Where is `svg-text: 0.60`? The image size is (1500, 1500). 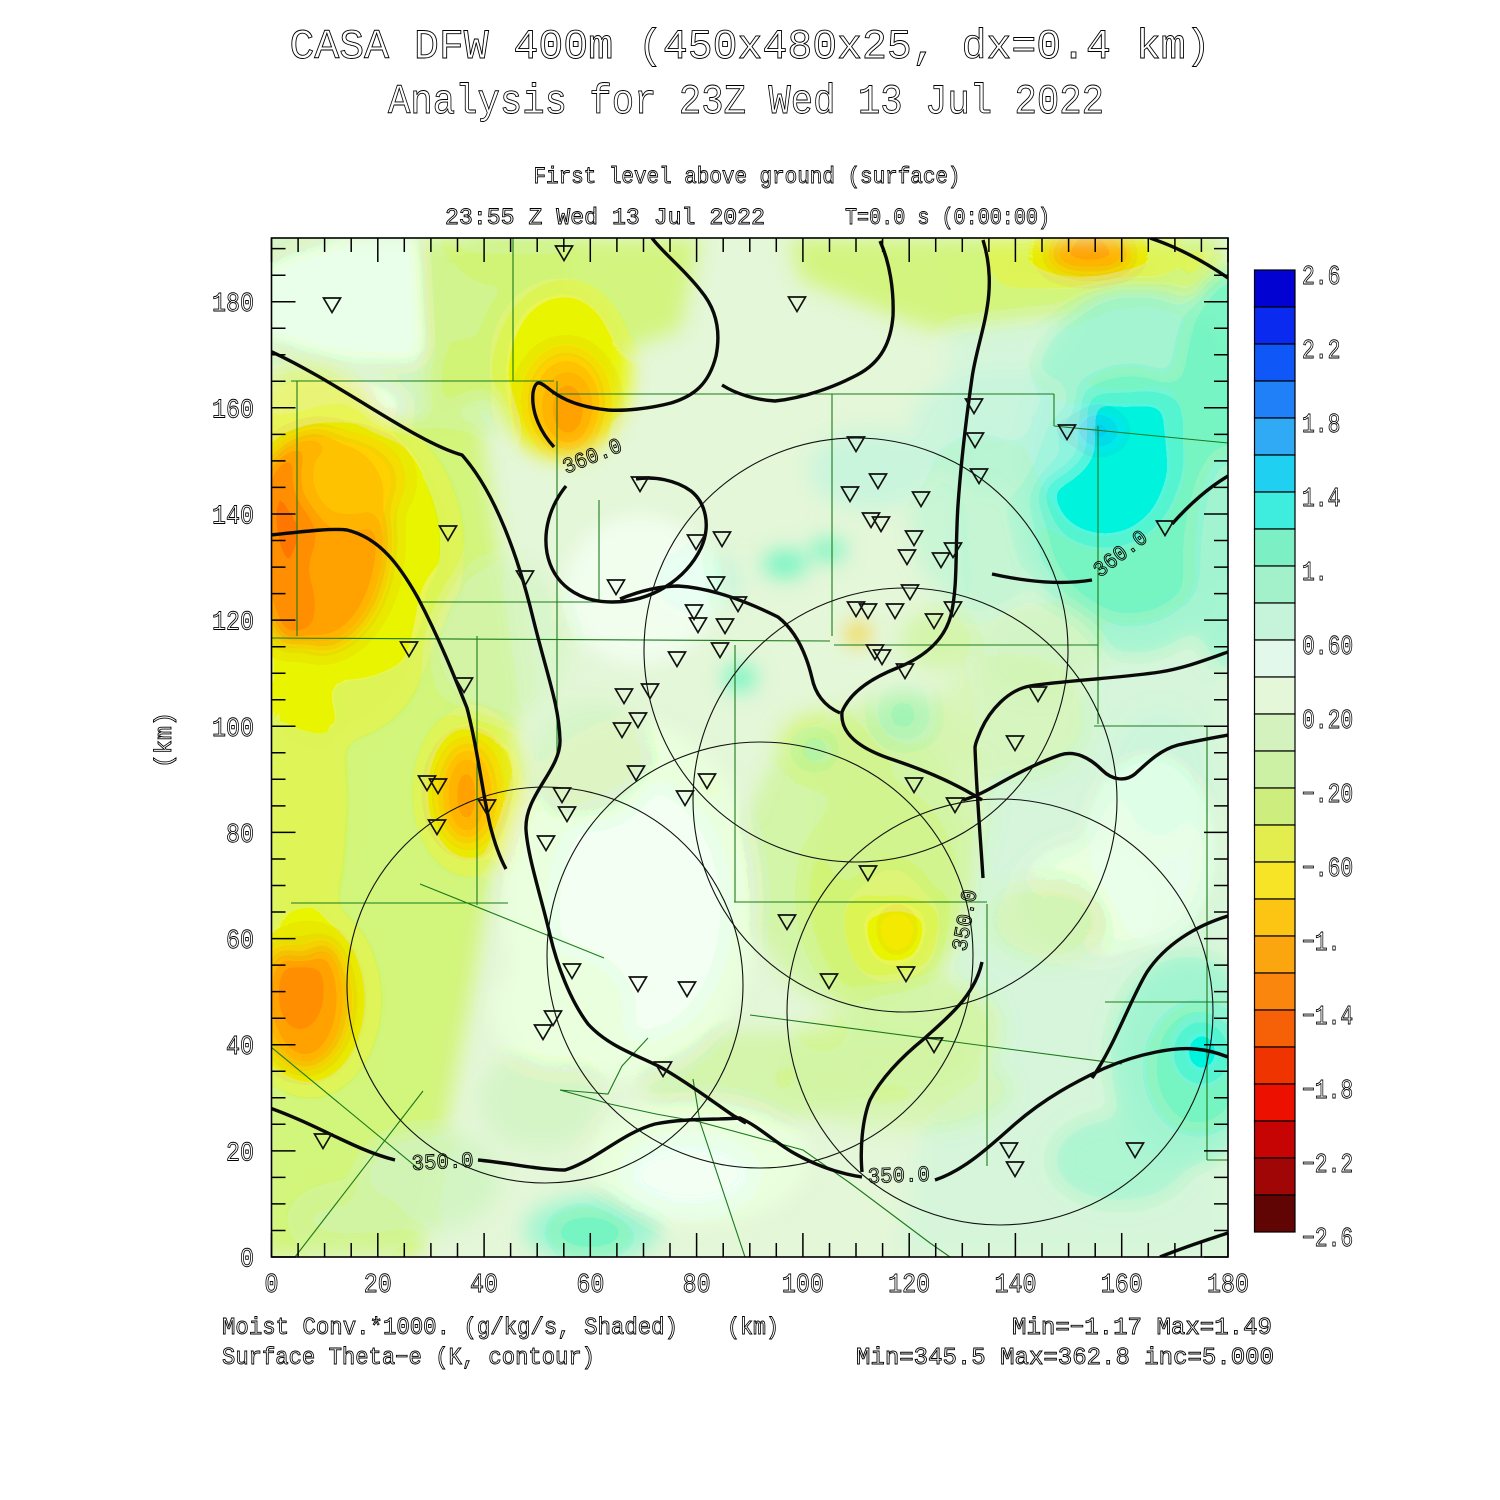 svg-text: 0.60 is located at coordinates (1327, 648).